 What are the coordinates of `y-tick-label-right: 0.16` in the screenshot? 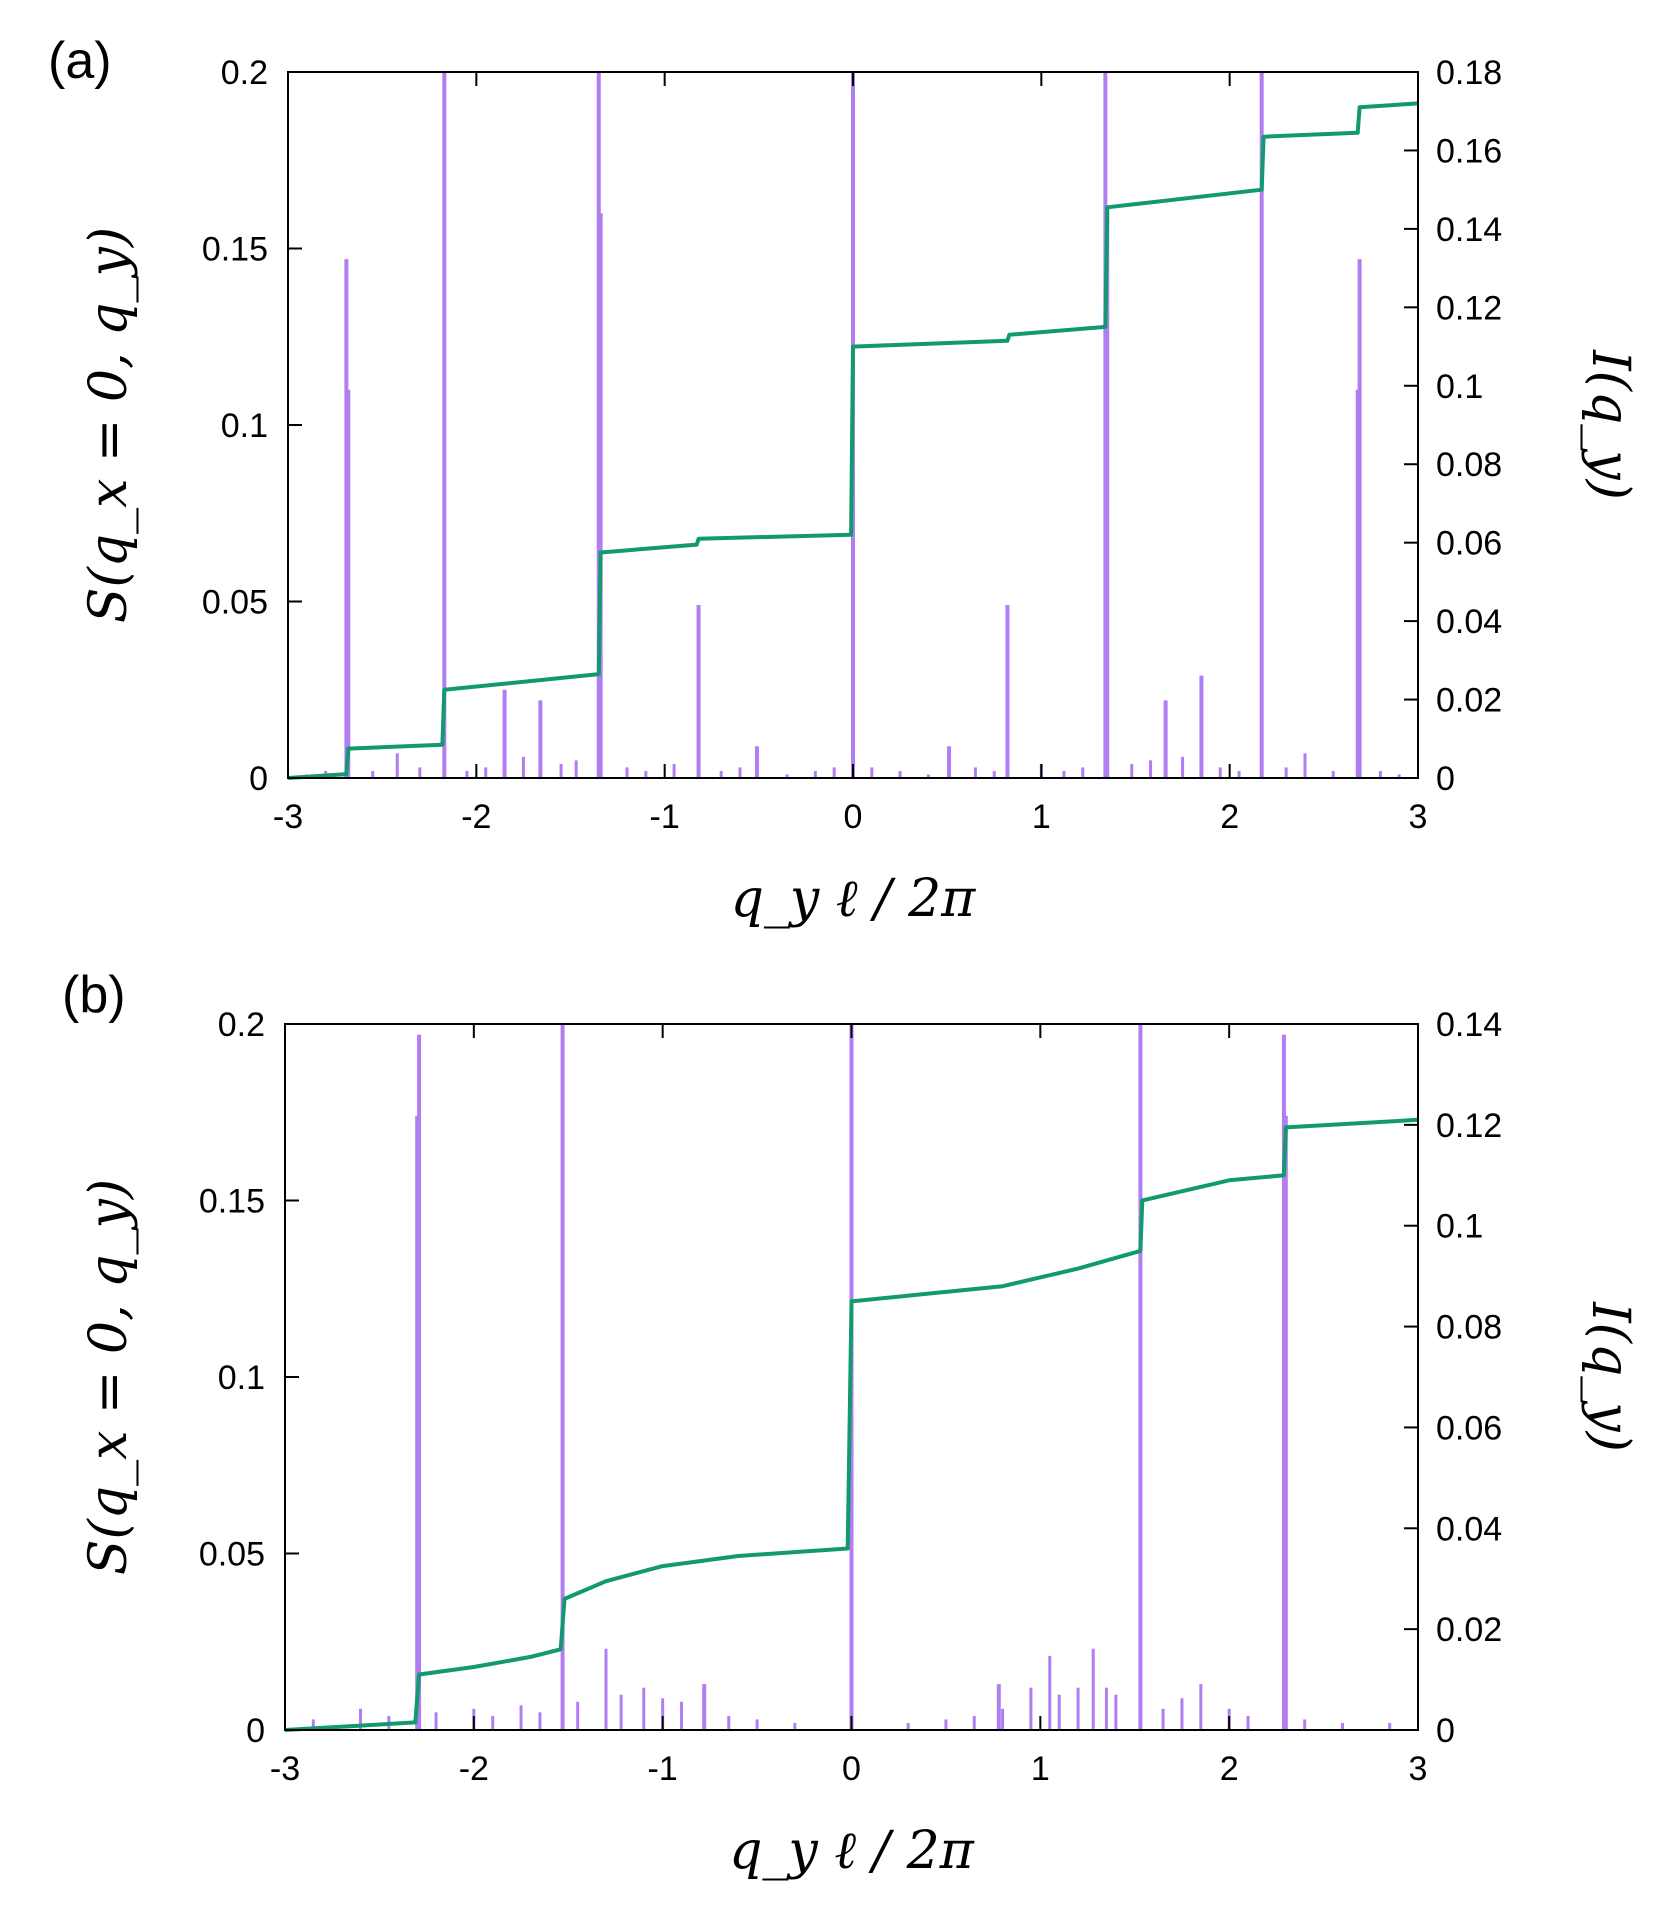 It's located at (1469, 151).